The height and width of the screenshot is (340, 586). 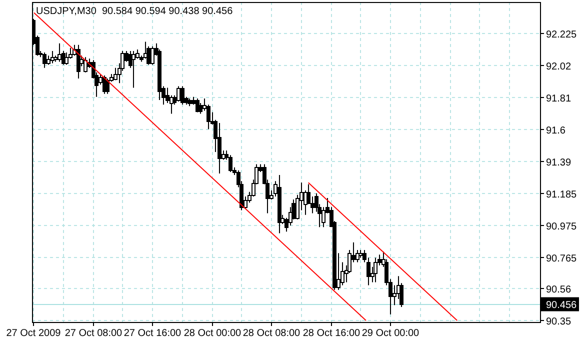 What do you see at coordinates (559, 290) in the screenshot?
I see `y-tick-label: 90.56` at bounding box center [559, 290].